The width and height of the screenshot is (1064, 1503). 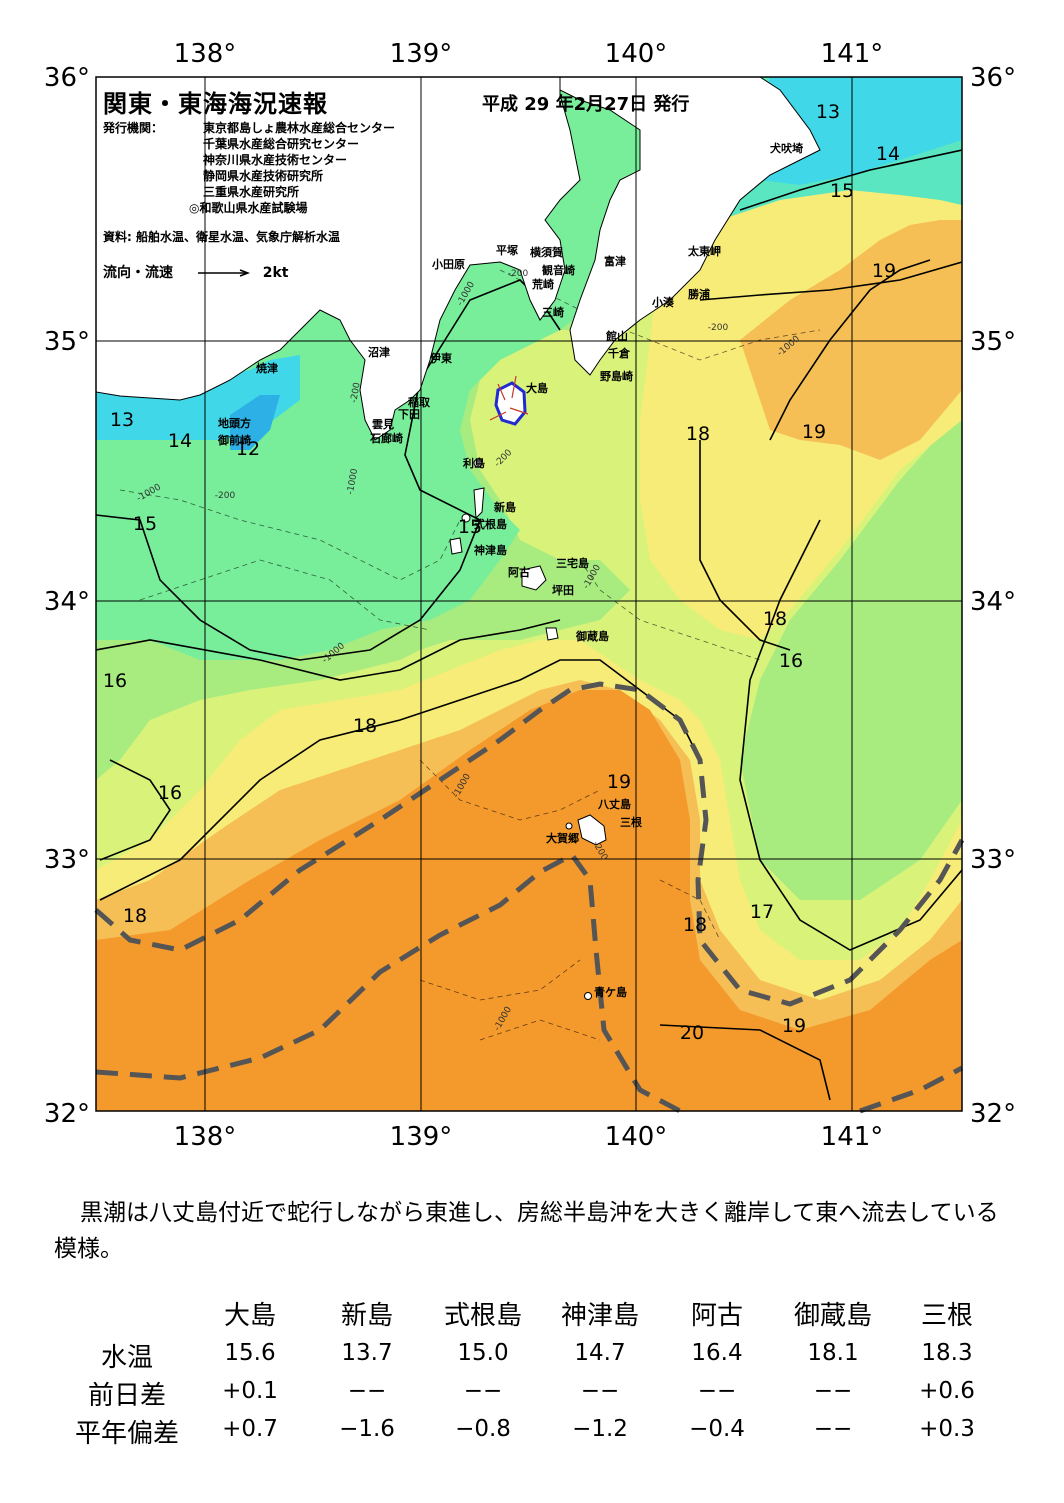 I want to click on place-label: 新島, so click(x=505, y=507).